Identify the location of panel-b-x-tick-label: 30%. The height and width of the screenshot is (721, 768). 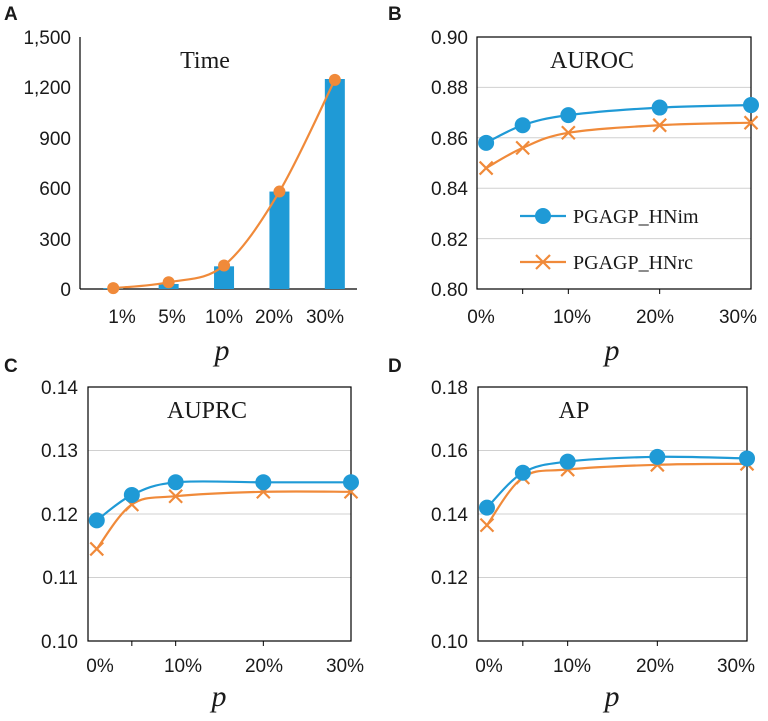
(738, 317).